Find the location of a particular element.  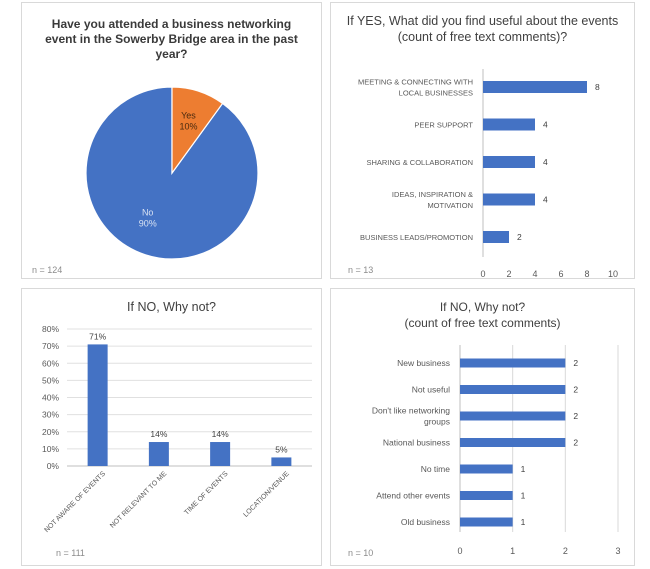

y-tick-label: 80% is located at coordinates (50, 329).